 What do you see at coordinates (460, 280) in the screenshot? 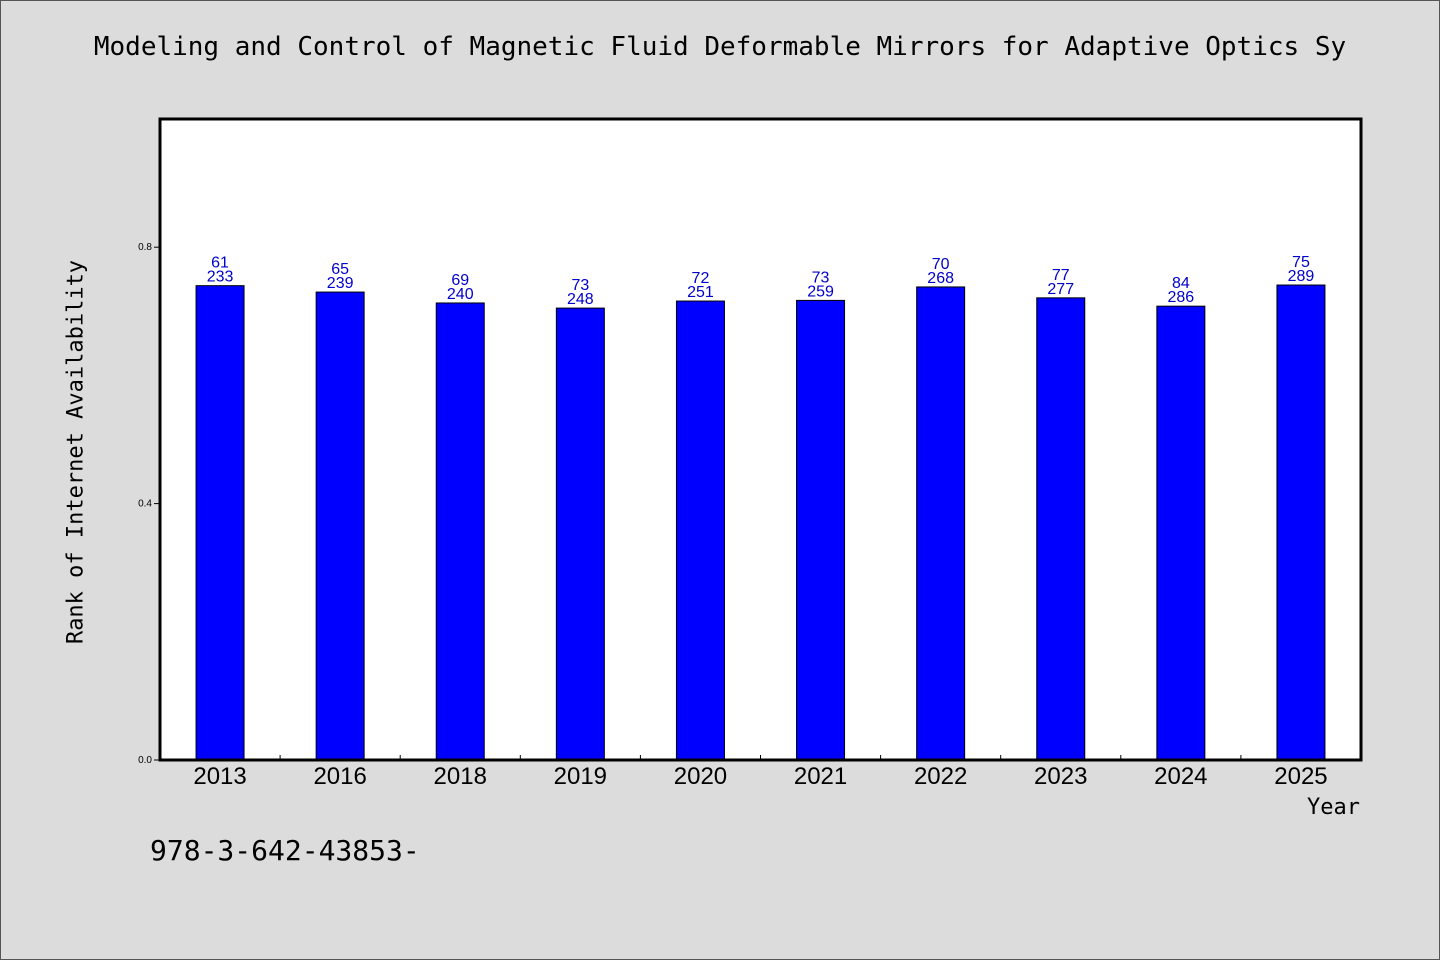
I see `data-label-top-2018: 69` at bounding box center [460, 280].